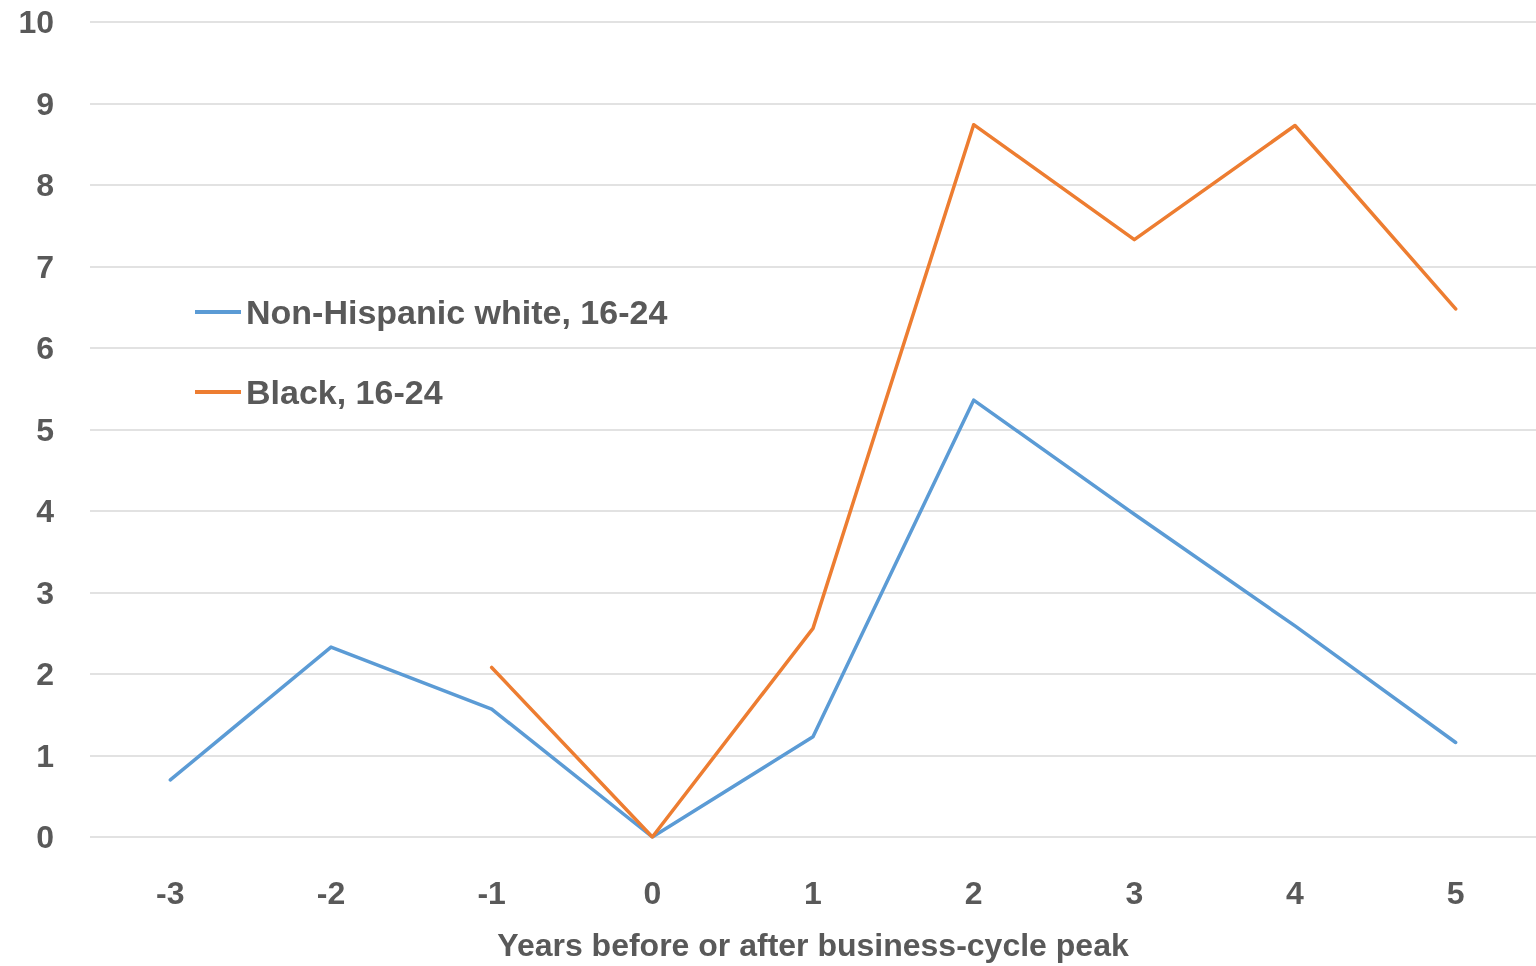 Image resolution: width=1536 pixels, height=966 pixels. What do you see at coordinates (1134, 893) in the screenshot?
I see `x-tick-label: 3` at bounding box center [1134, 893].